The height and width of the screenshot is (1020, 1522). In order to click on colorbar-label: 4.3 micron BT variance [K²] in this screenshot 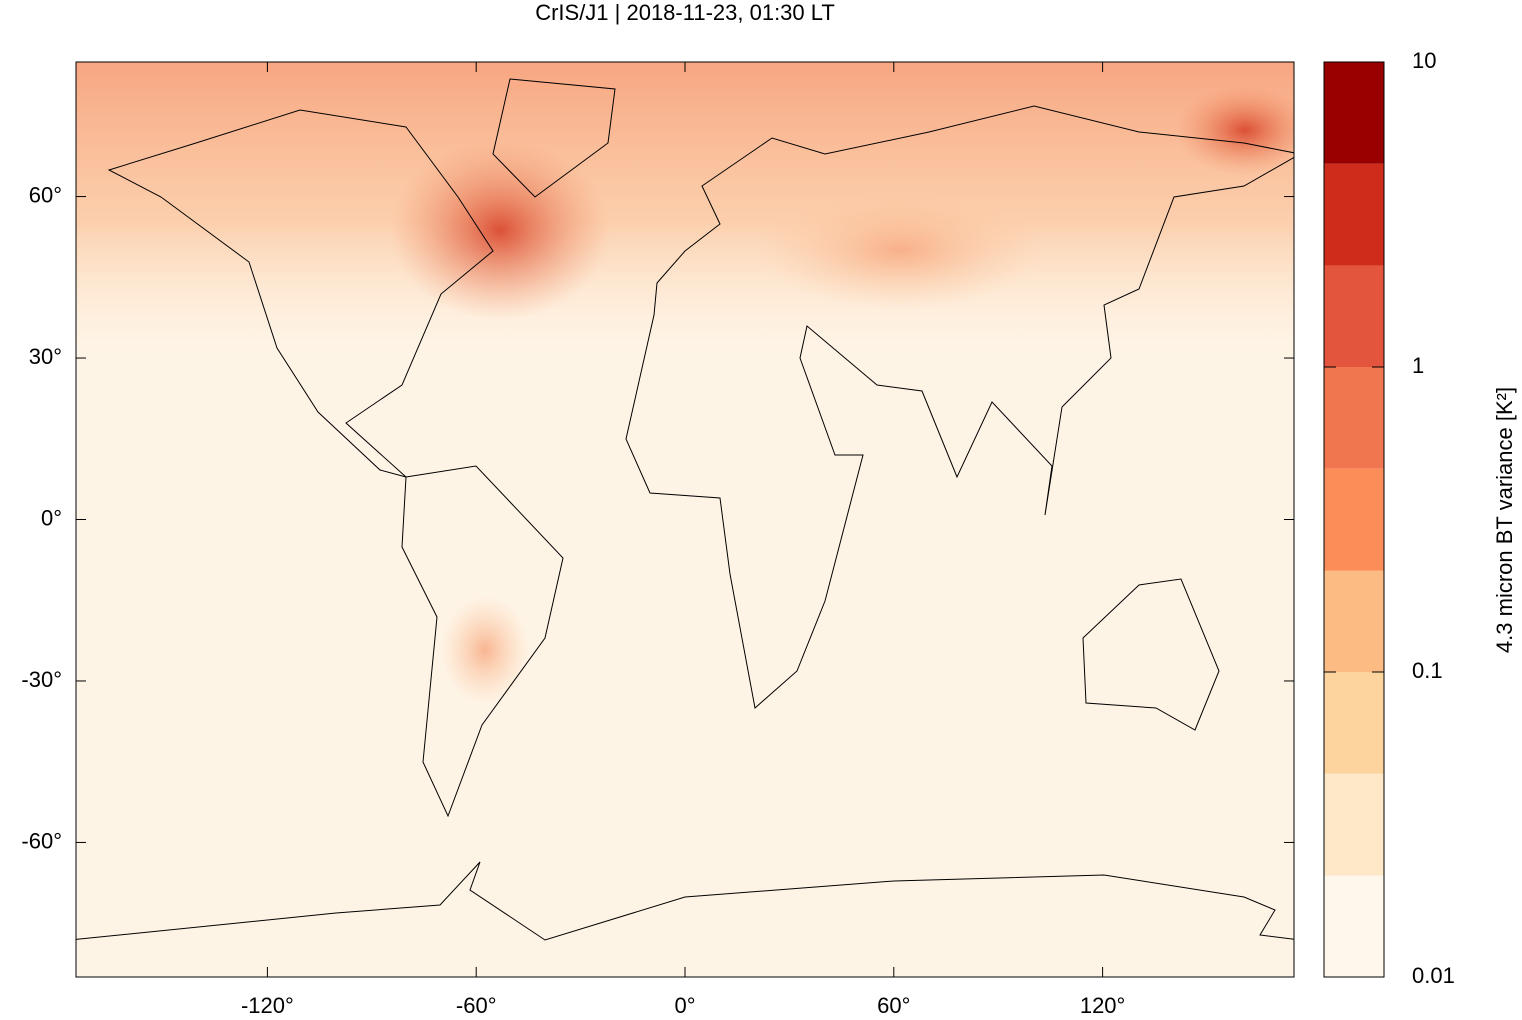, I will do `click(1504, 520)`.